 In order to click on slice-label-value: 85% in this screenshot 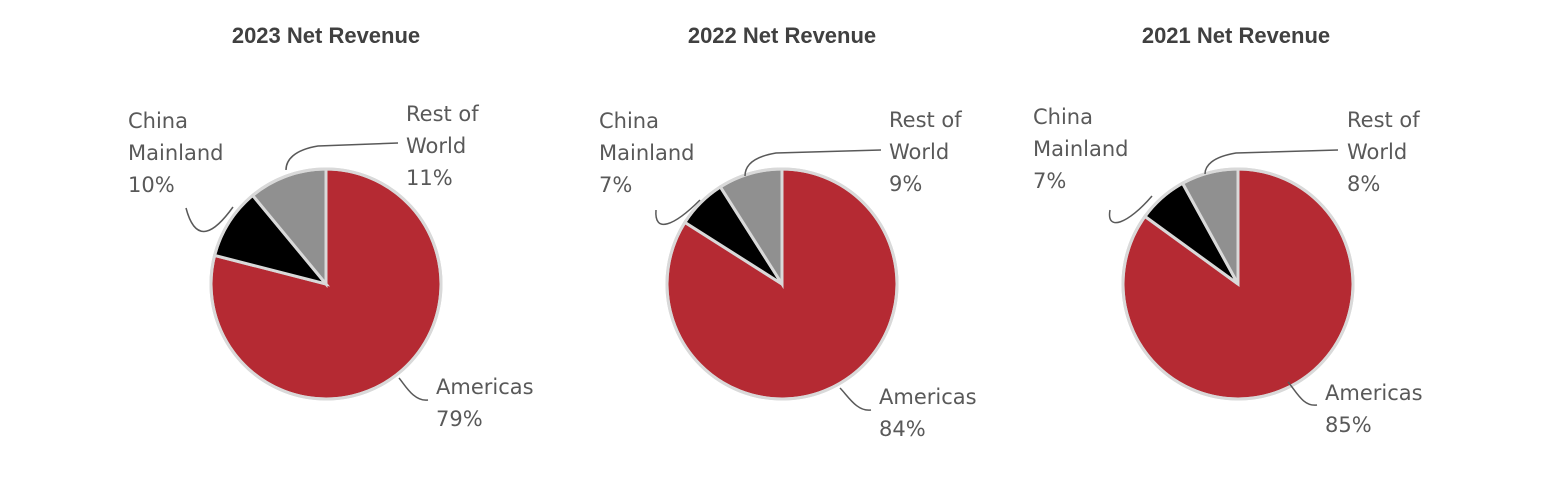, I will do `click(1348, 425)`.